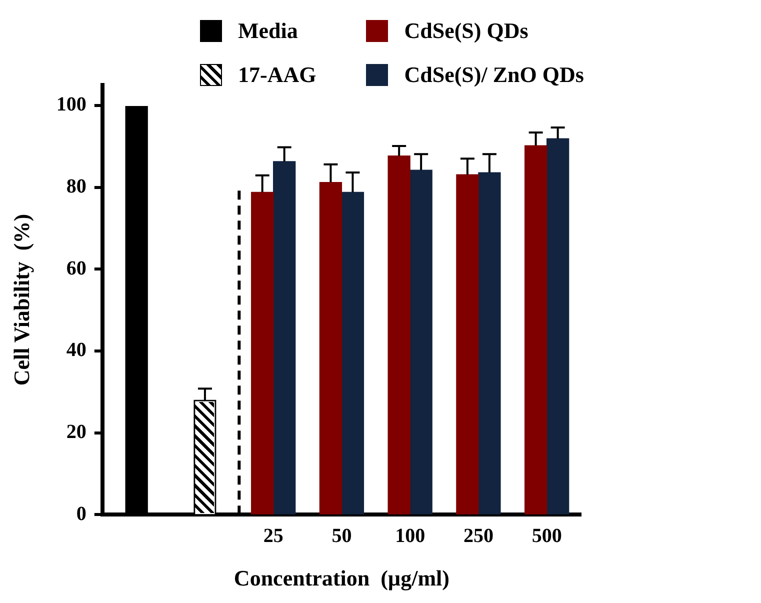 The image size is (761, 603). I want to click on legend-label: CdSe(S)/ ZnO QDs, so click(494, 75).